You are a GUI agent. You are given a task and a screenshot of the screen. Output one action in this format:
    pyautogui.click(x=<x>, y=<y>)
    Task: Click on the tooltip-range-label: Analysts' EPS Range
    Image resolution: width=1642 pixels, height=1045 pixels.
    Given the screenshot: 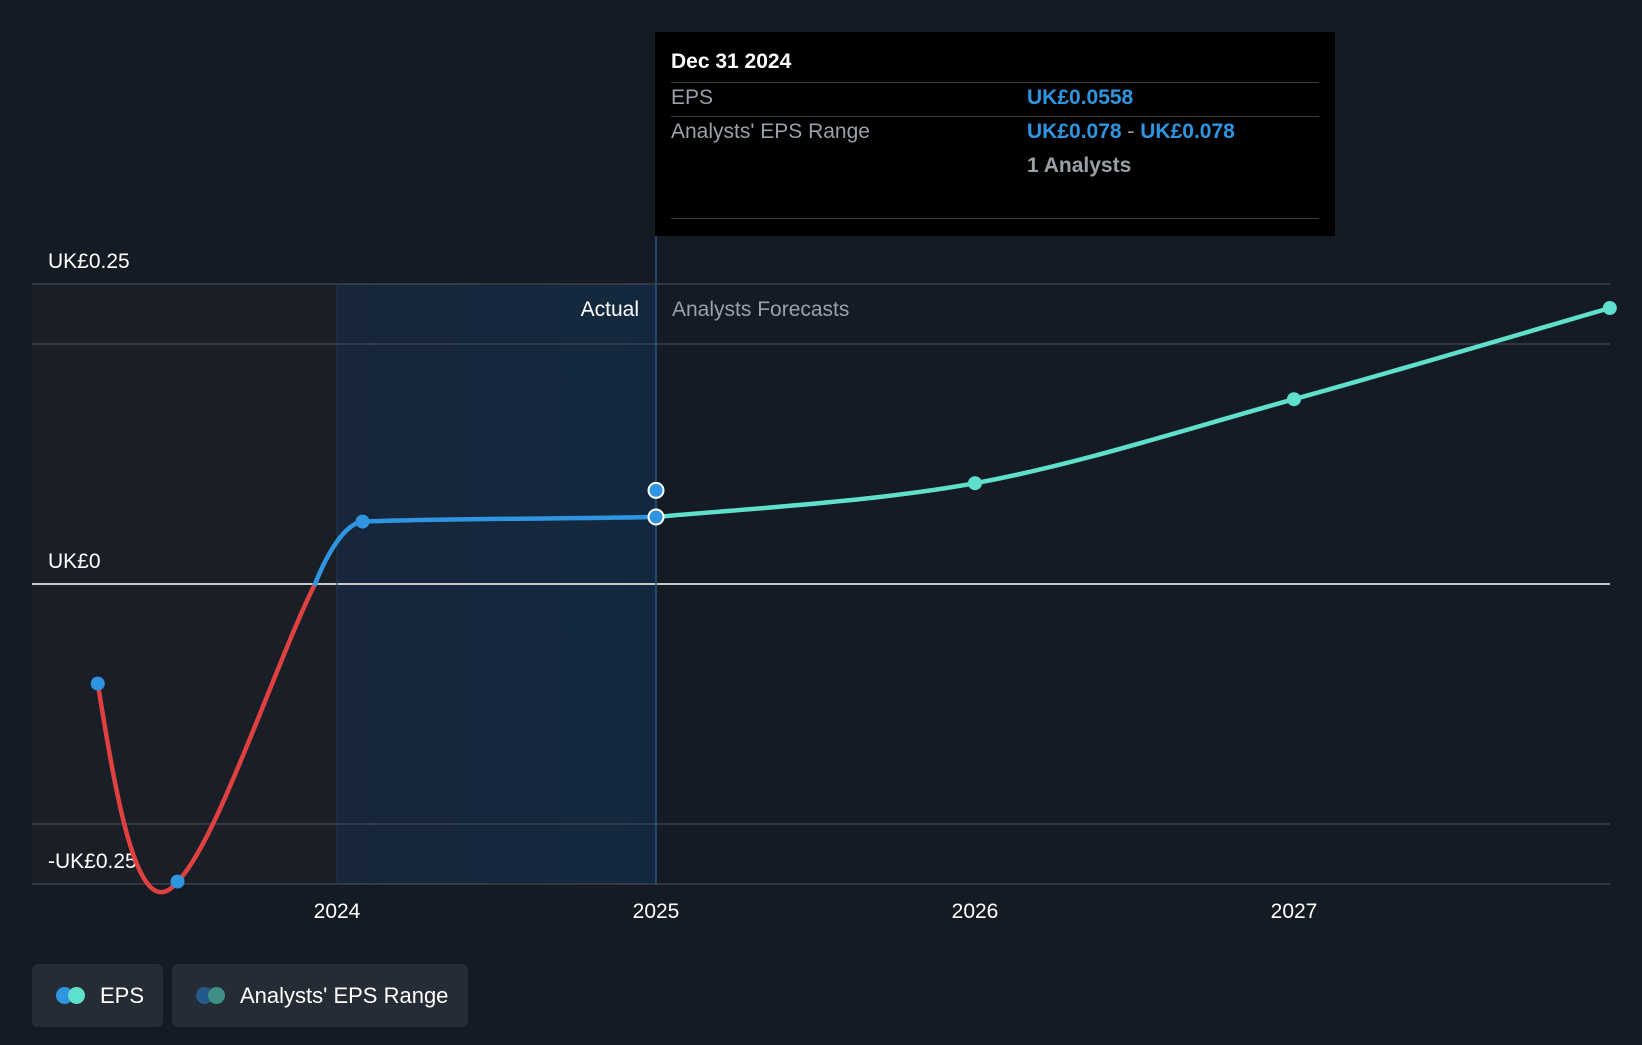 What is the action you would take?
    pyautogui.click(x=770, y=131)
    